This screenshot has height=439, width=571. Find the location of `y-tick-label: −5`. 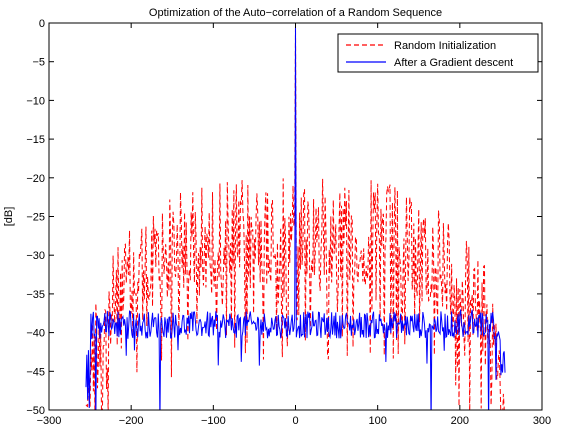

y-tick-label: −5 is located at coordinates (38, 63).